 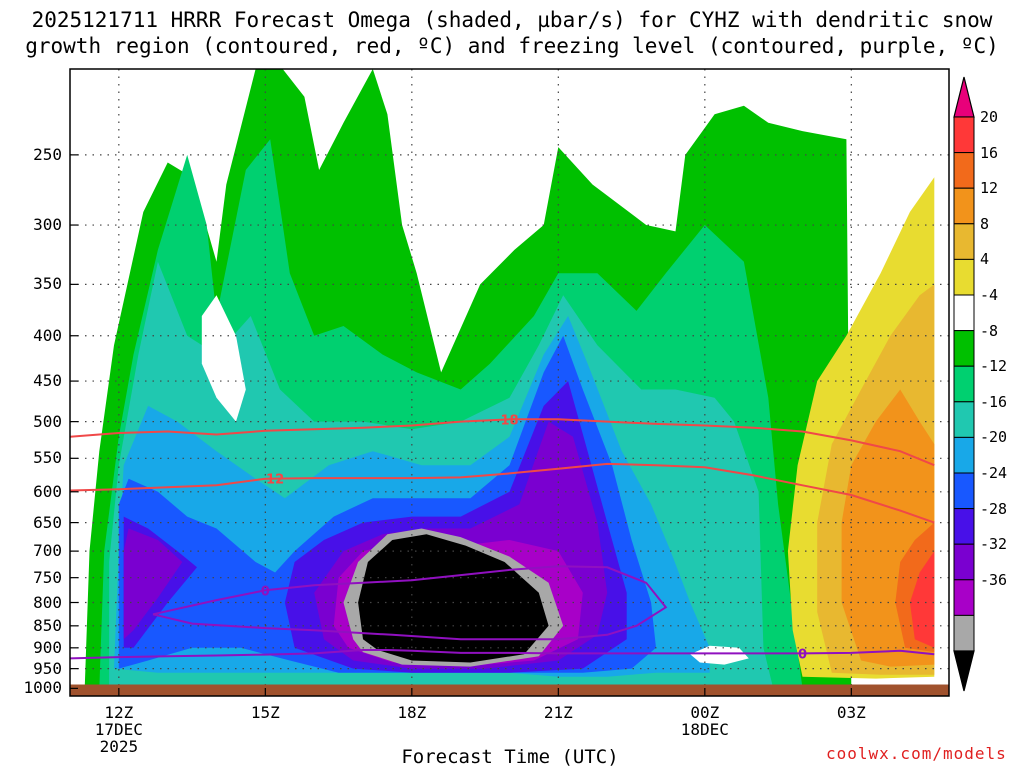 I want to click on ytick-label-600: 600, so click(x=47, y=491).